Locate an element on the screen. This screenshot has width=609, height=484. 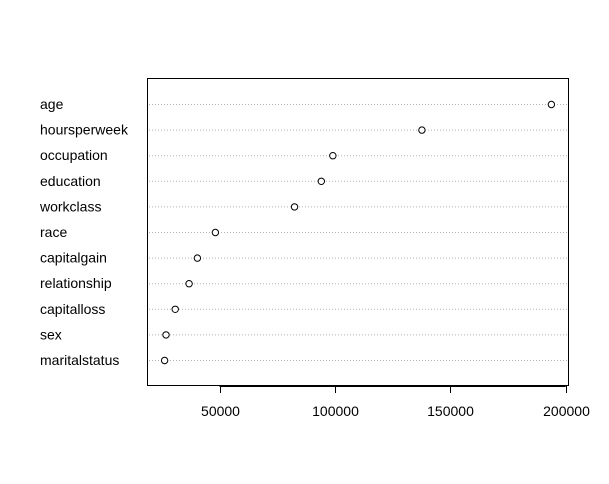
category-label-relationship: relationship is located at coordinates (76, 283).